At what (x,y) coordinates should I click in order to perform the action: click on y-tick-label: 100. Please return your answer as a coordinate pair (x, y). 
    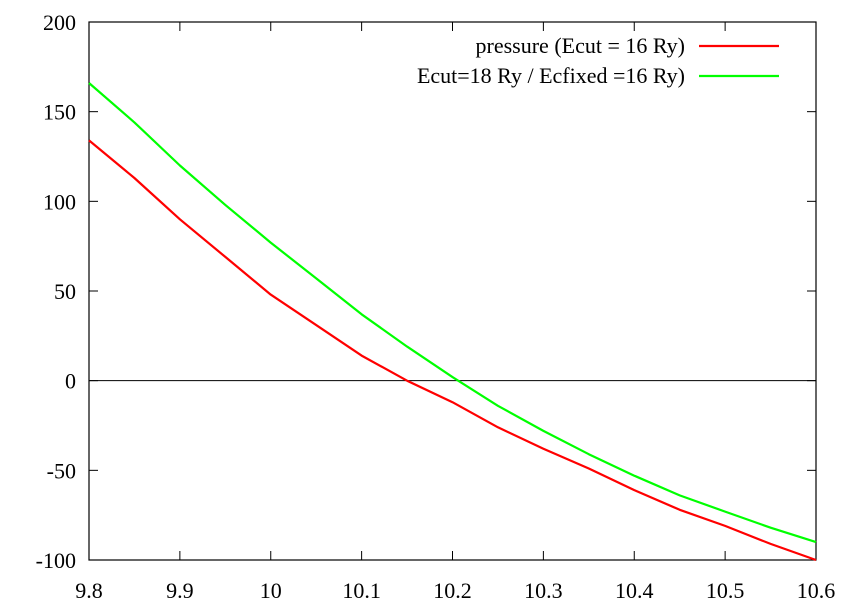
    Looking at the image, I should click on (59, 201).